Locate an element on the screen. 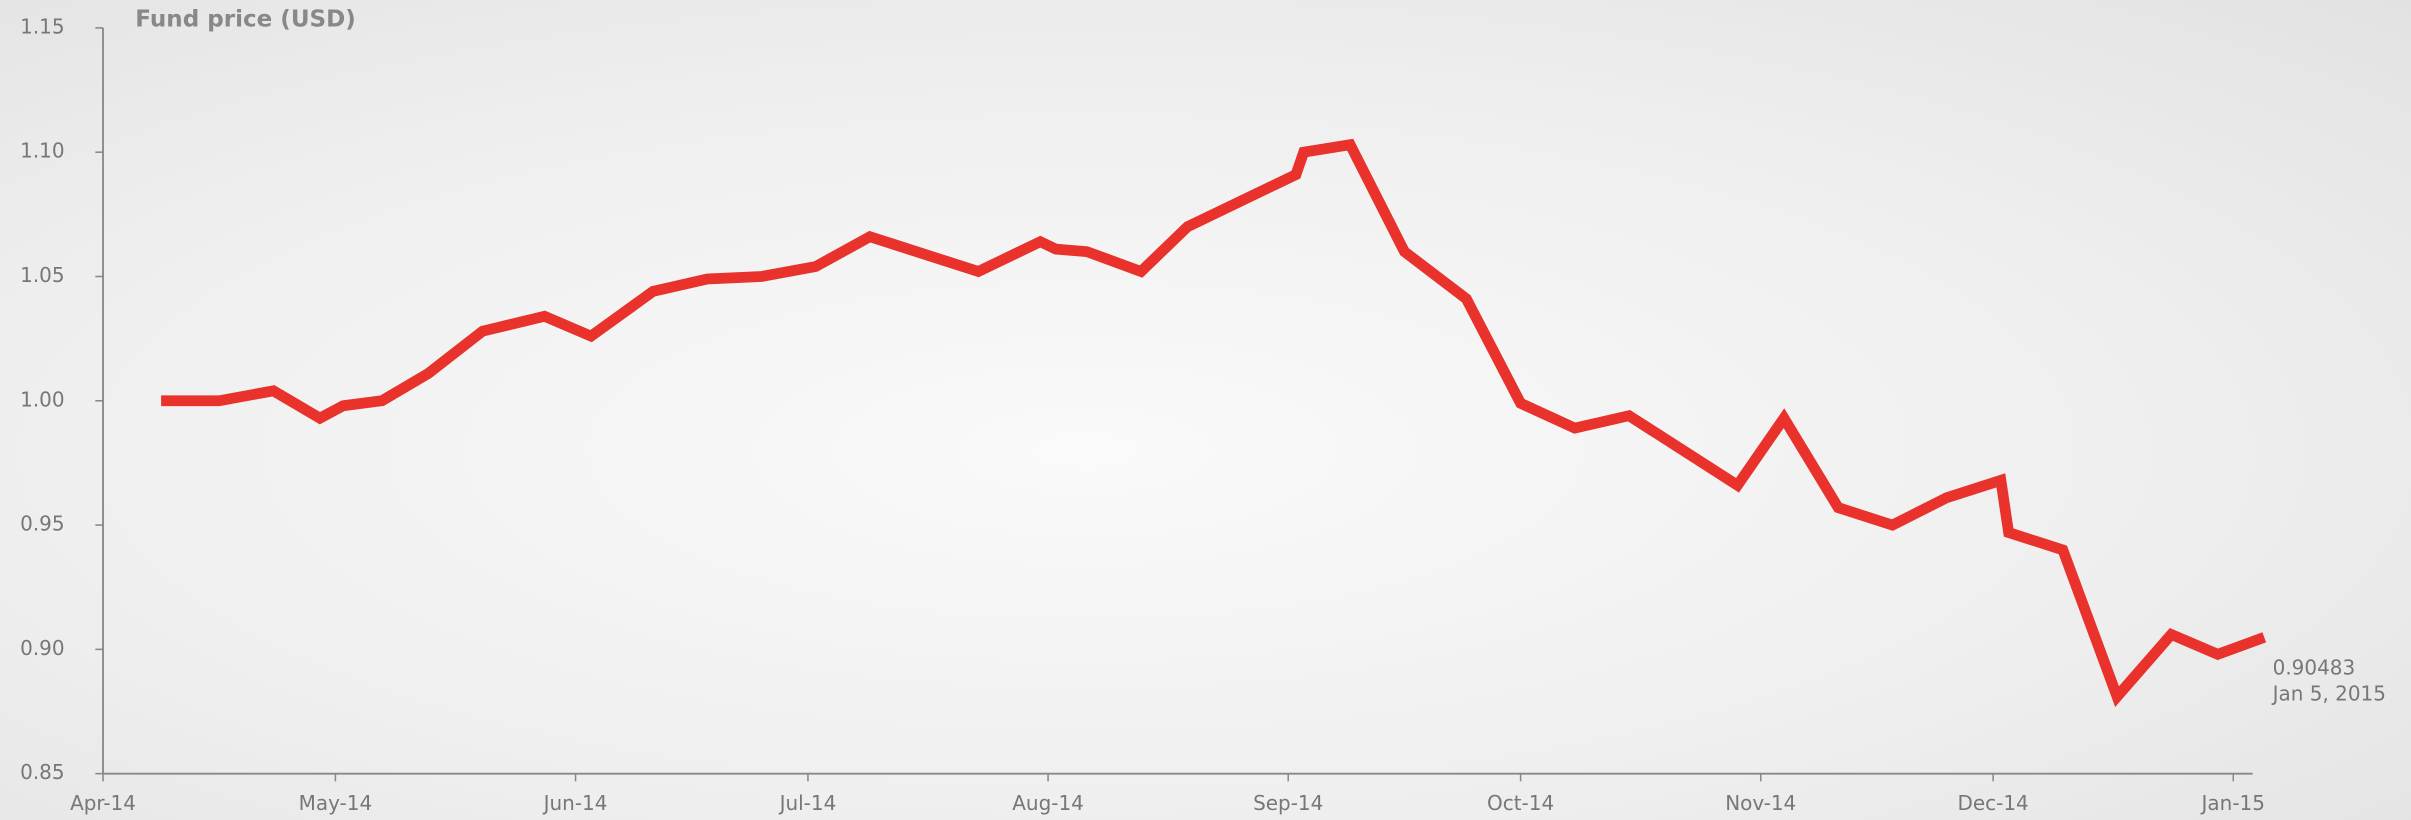  x-tick-label: Jun-14 is located at coordinates (575, 803).